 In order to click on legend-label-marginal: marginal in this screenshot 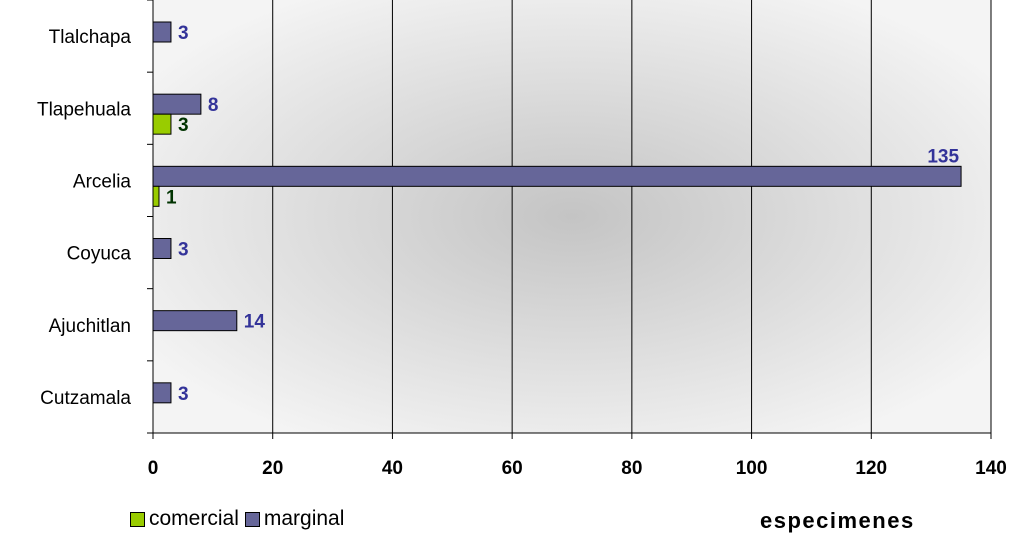, I will do `click(304, 518)`.